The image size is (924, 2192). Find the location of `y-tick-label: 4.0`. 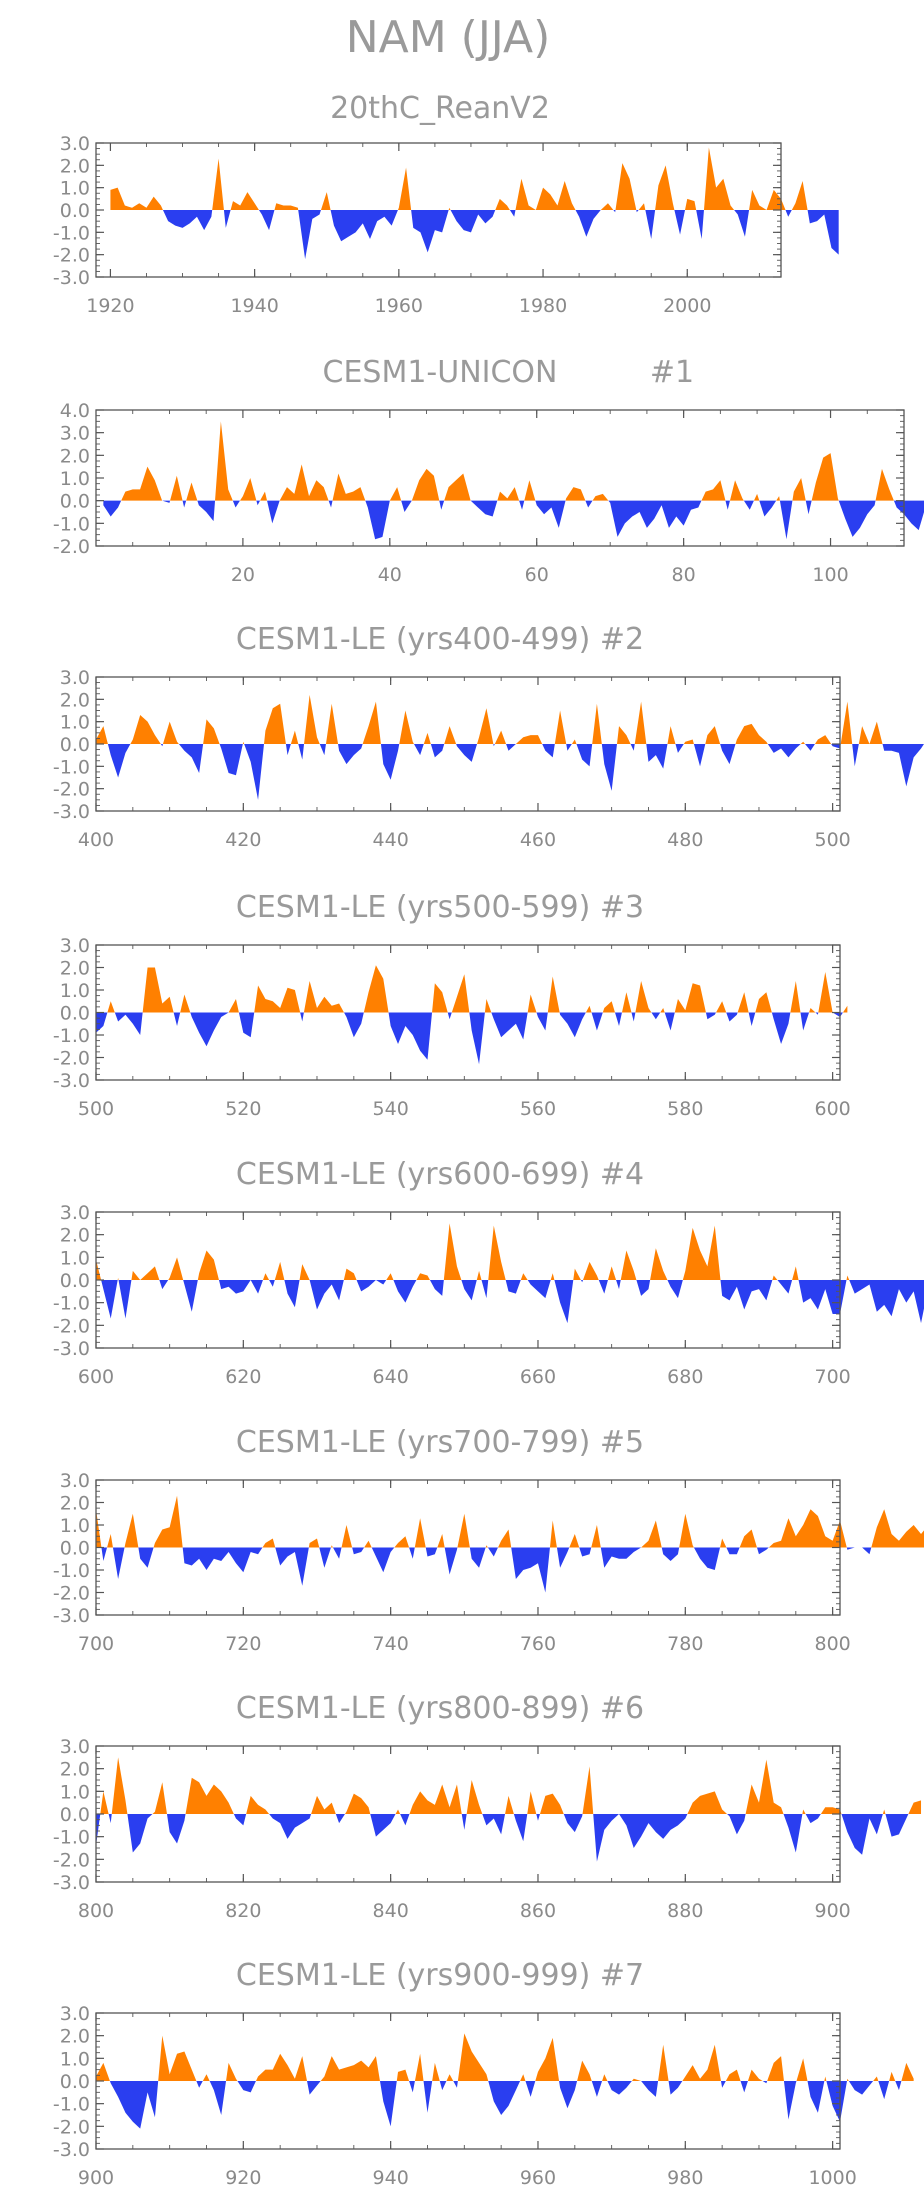

y-tick-label: 4.0 is located at coordinates (75, 411).